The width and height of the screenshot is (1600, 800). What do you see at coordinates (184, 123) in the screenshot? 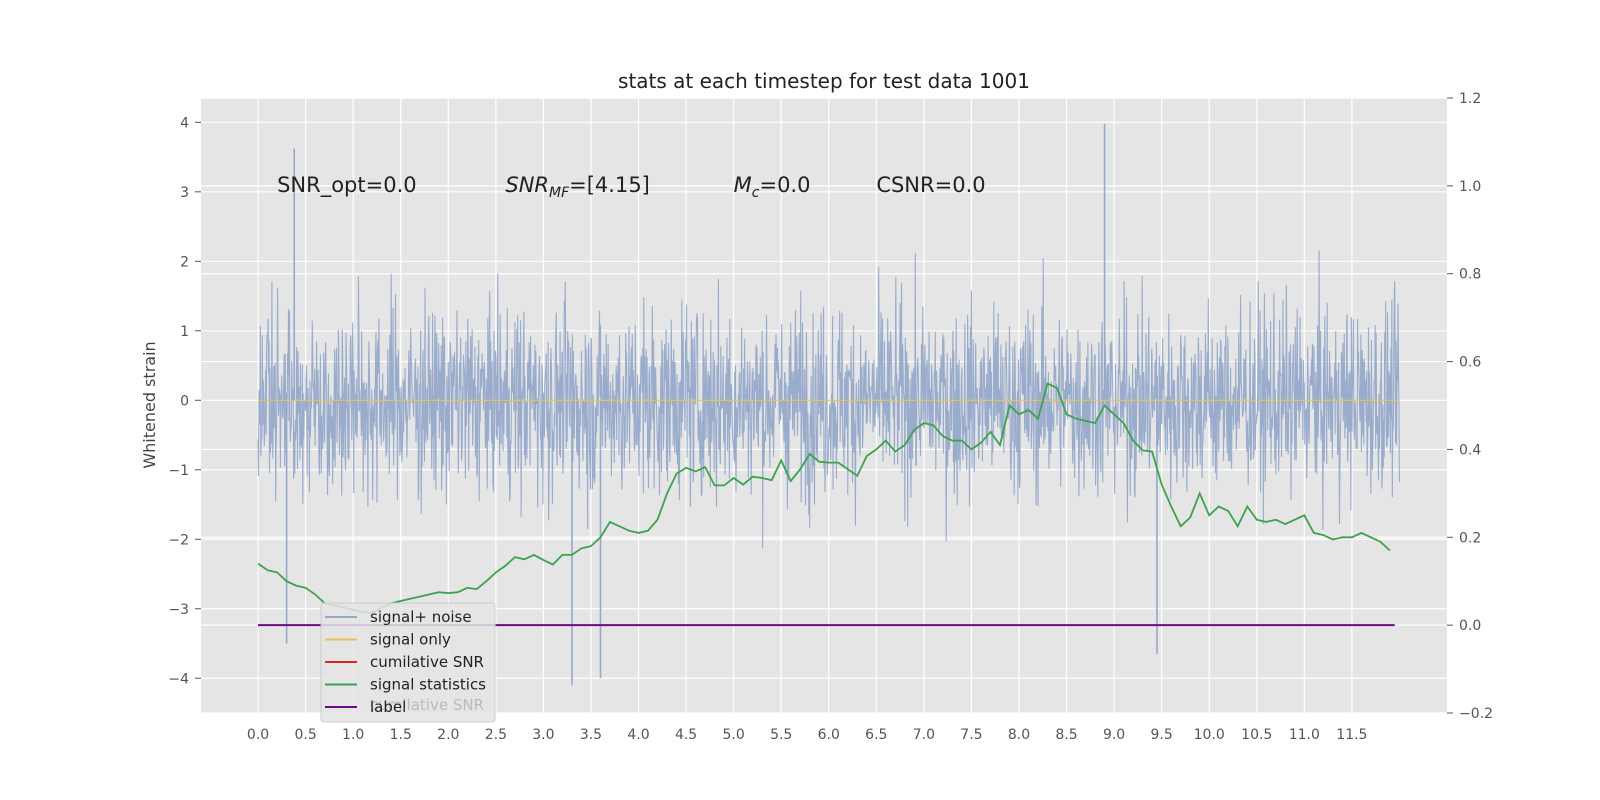
I see `y-tick-label: 4` at bounding box center [184, 123].